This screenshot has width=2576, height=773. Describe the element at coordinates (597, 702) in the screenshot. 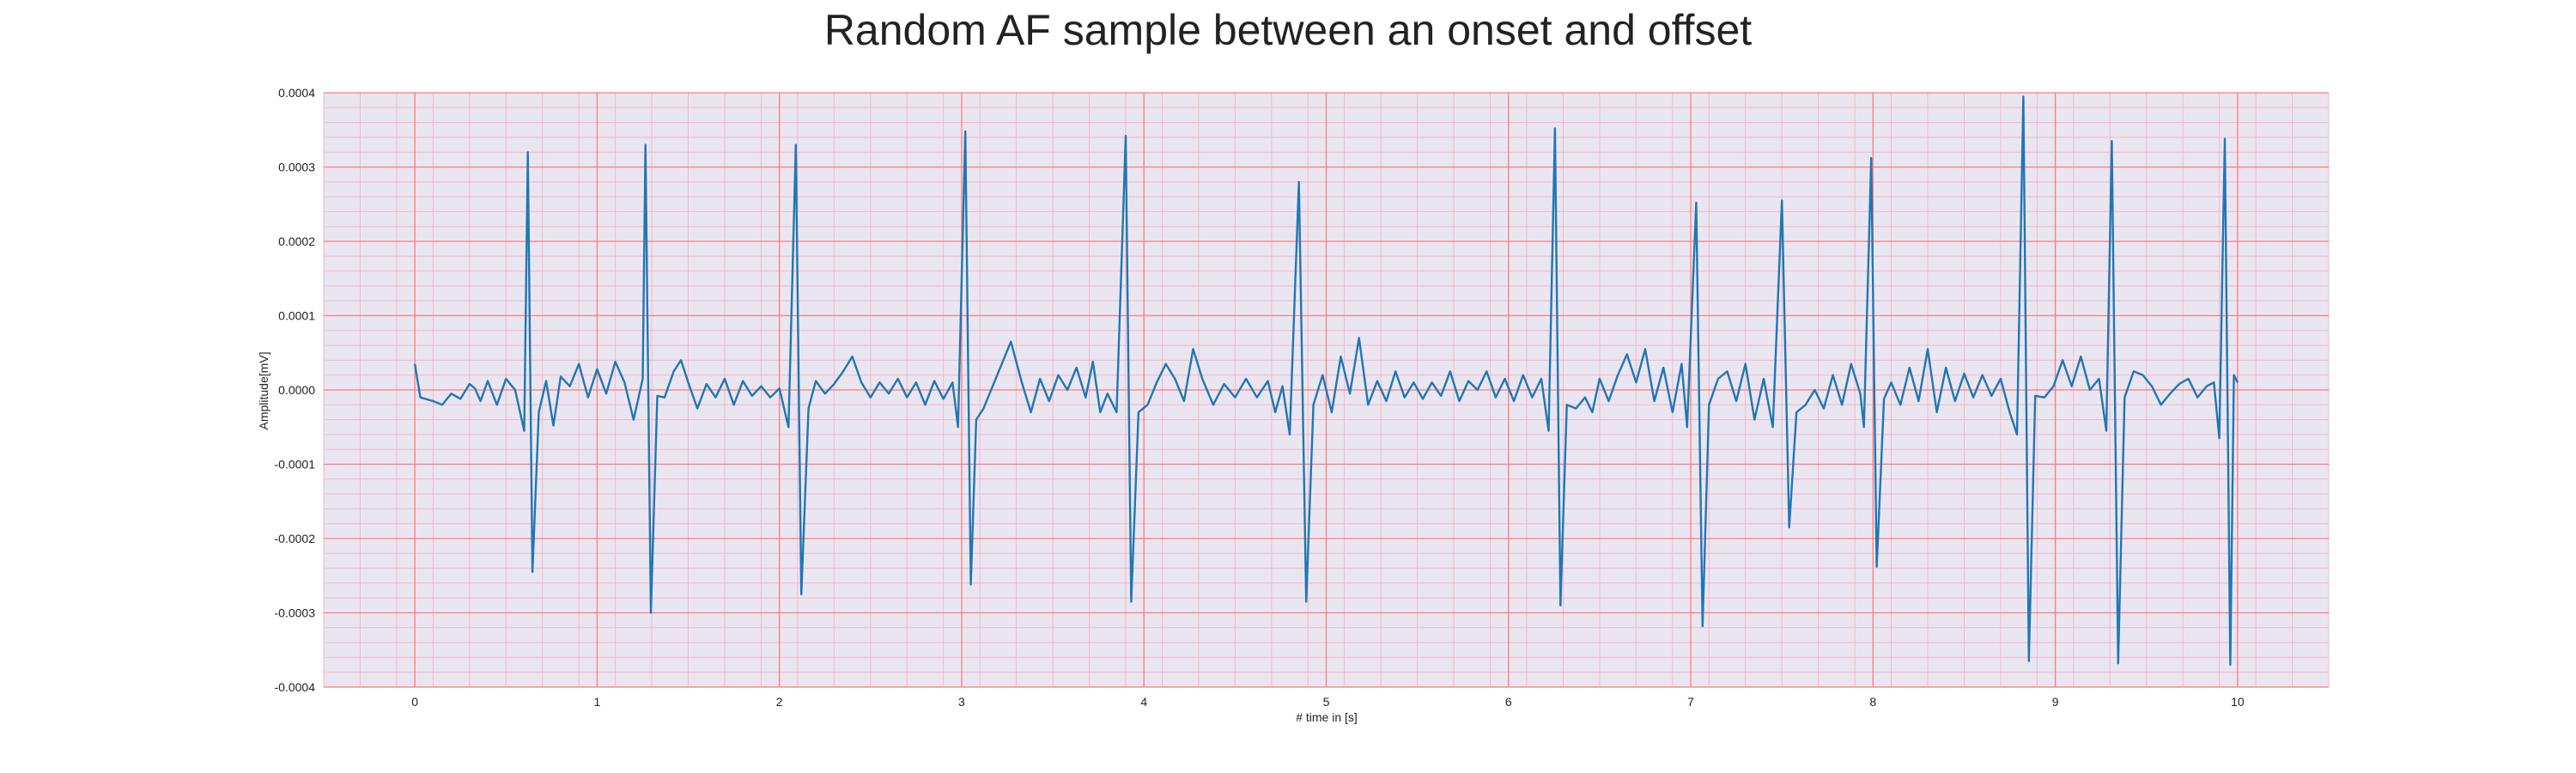

I see `x-tick-label: 1` at that location.